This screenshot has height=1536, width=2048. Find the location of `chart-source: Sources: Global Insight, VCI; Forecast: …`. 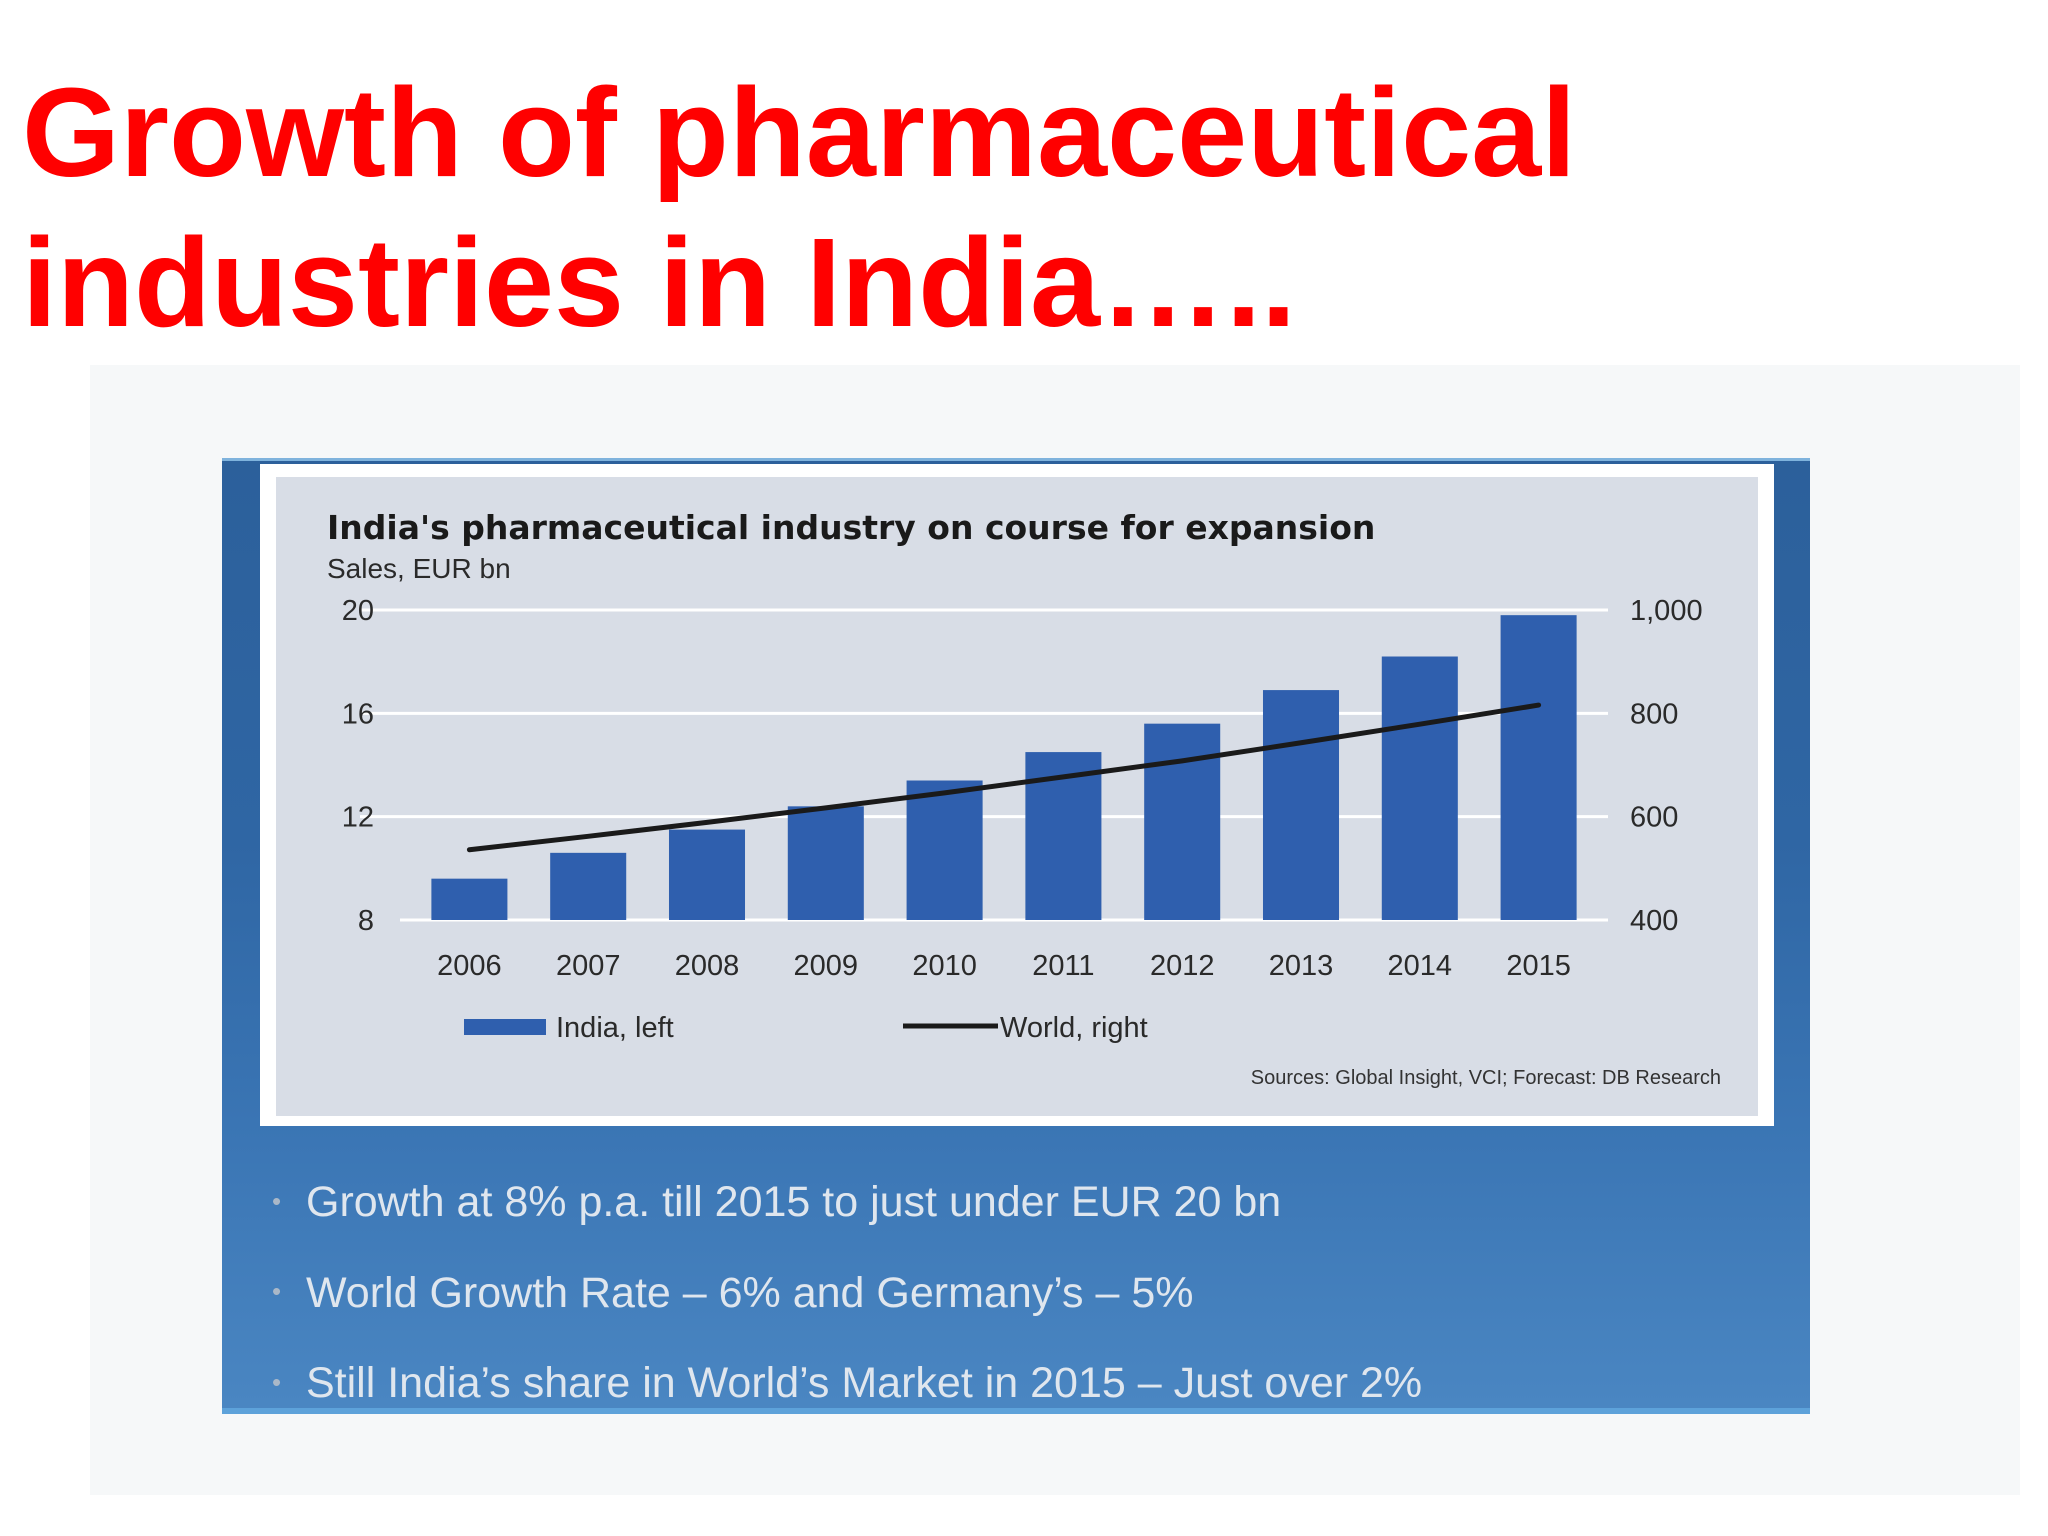

chart-source: Sources: Global Insight, VCI; Forecast: … is located at coordinates (1486, 1078).